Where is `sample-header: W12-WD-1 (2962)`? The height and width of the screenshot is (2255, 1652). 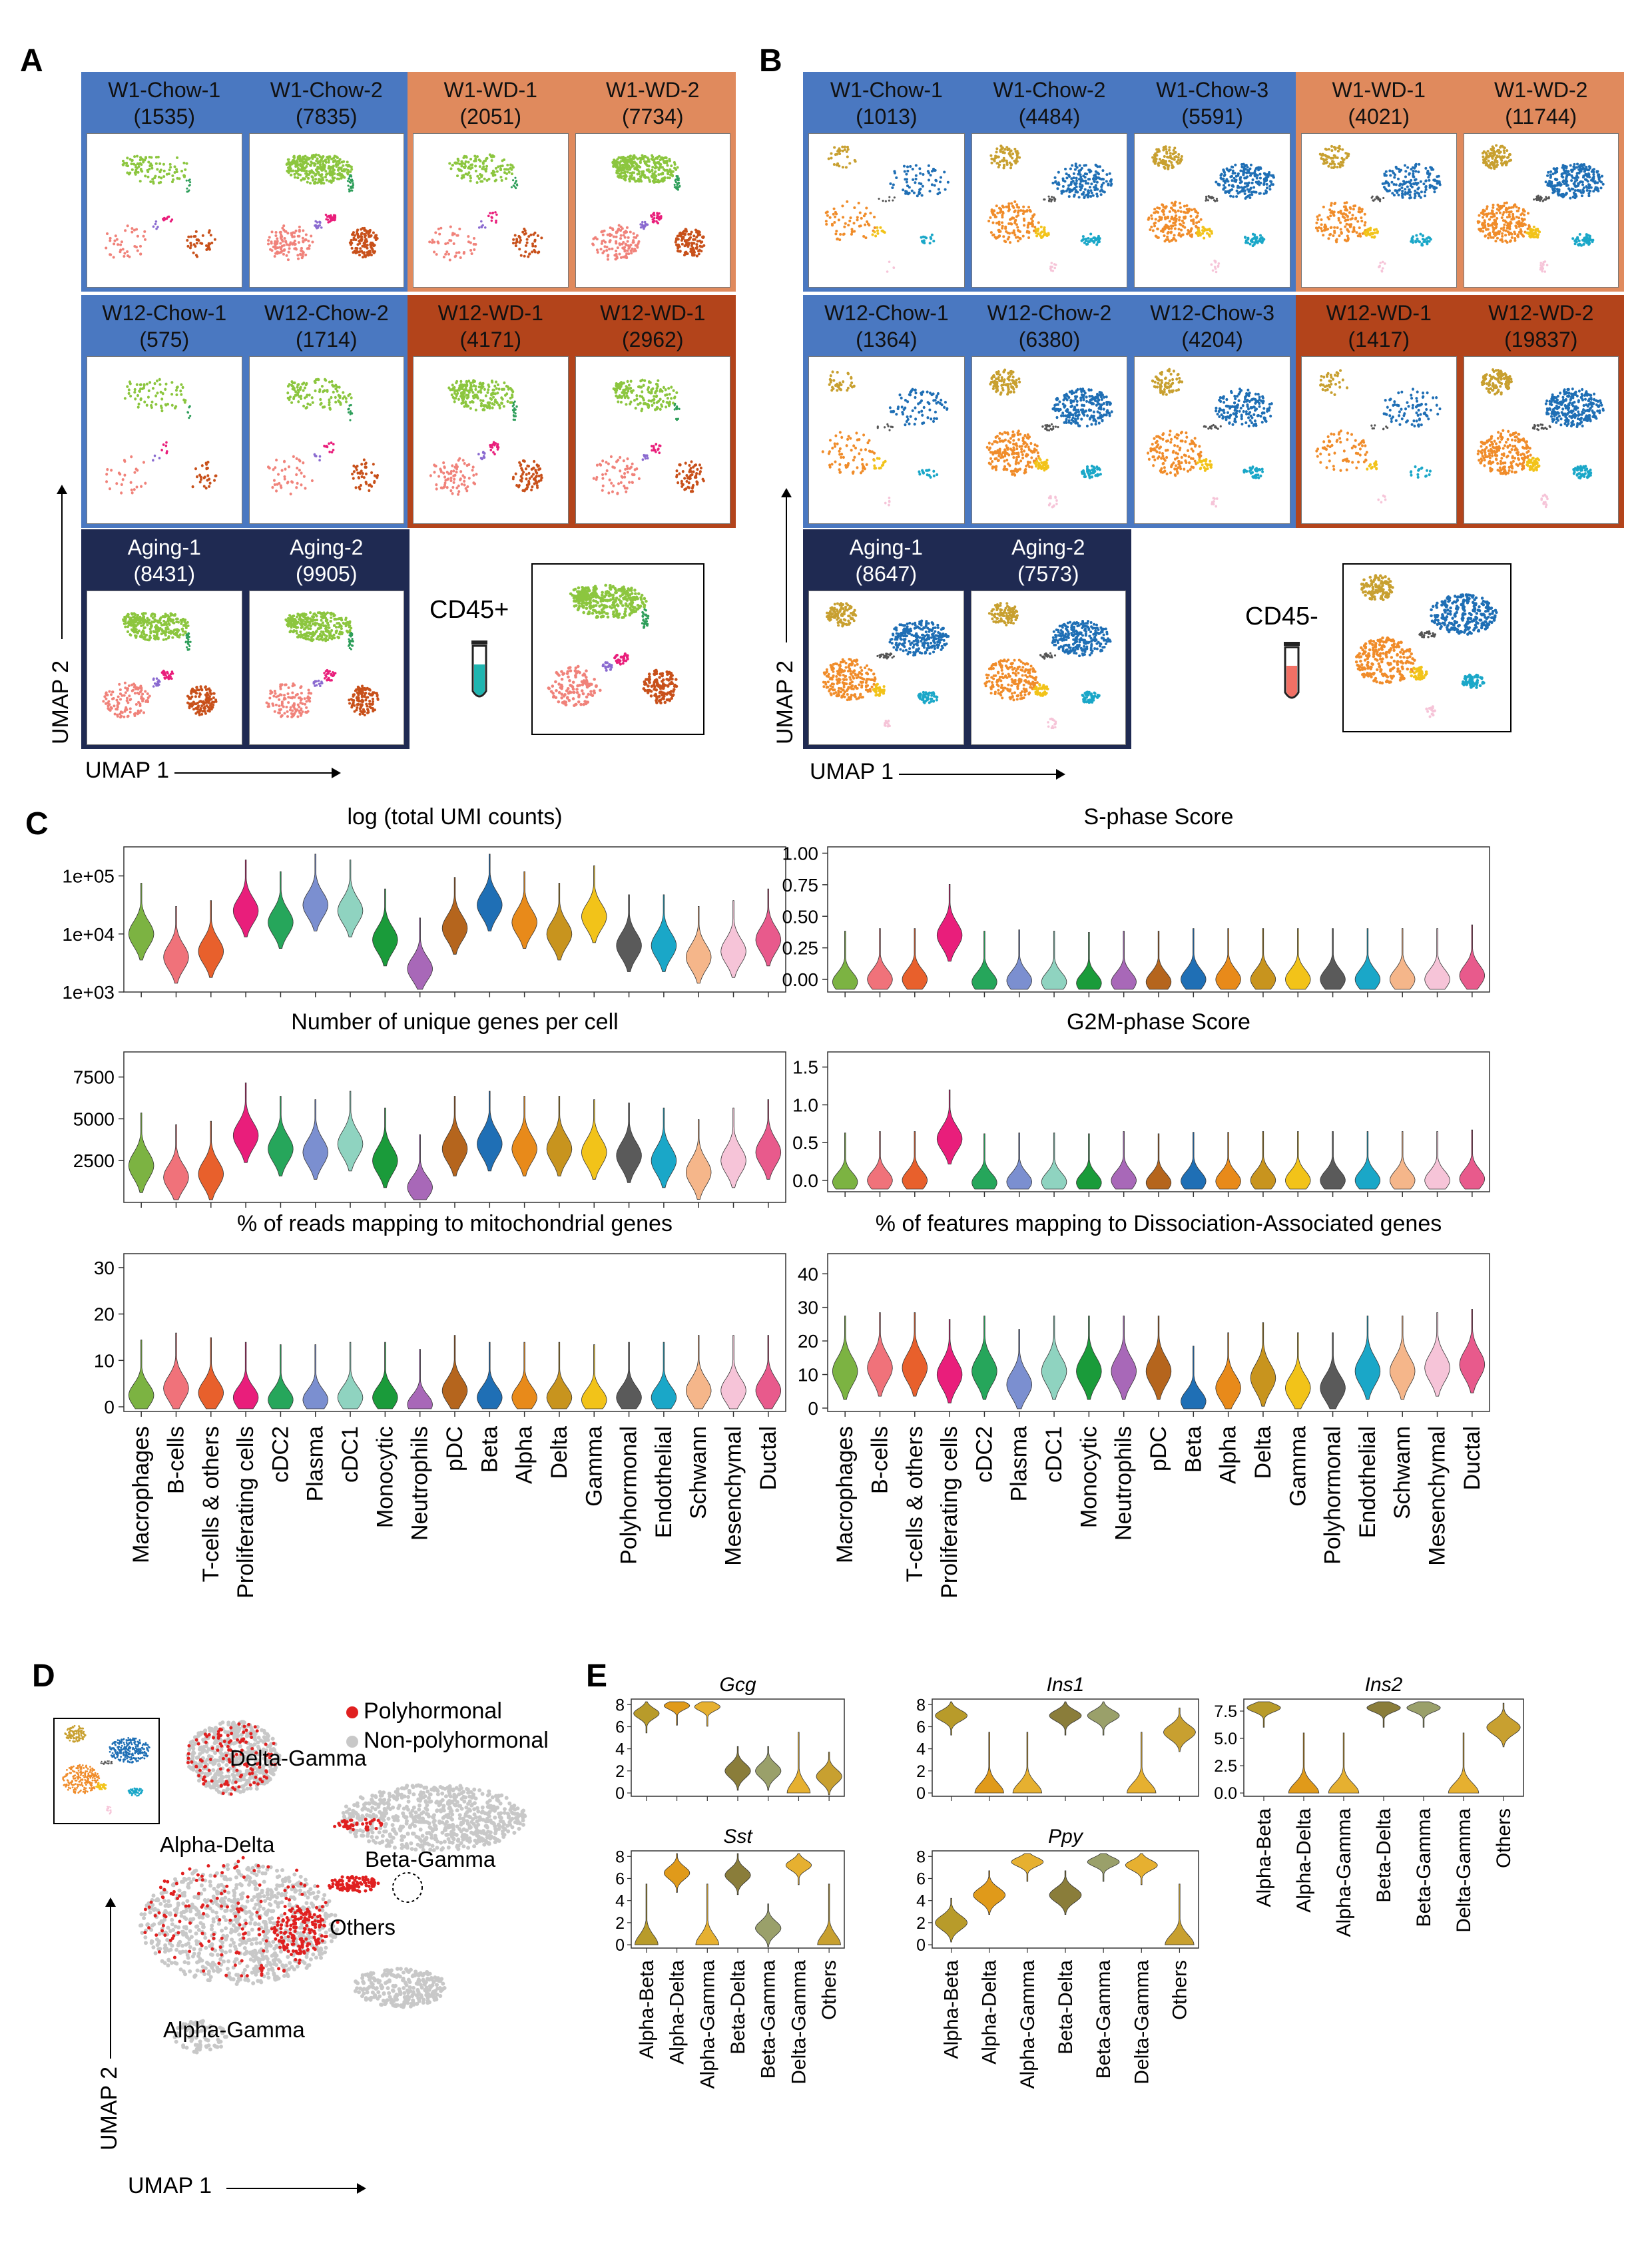 sample-header: W12-WD-1 (2962) is located at coordinates (653, 326).